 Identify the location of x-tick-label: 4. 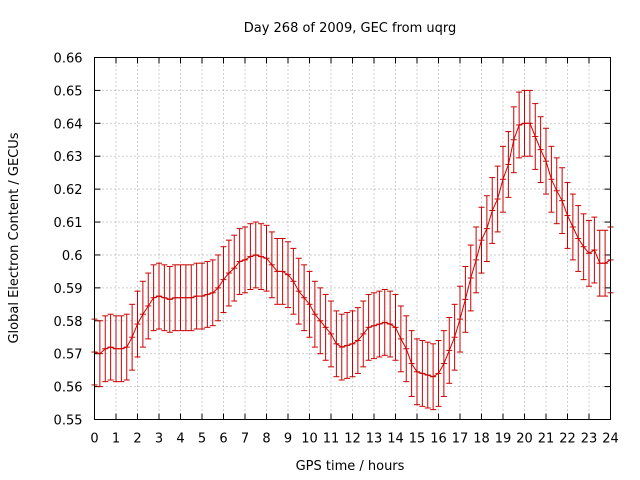
(180, 439).